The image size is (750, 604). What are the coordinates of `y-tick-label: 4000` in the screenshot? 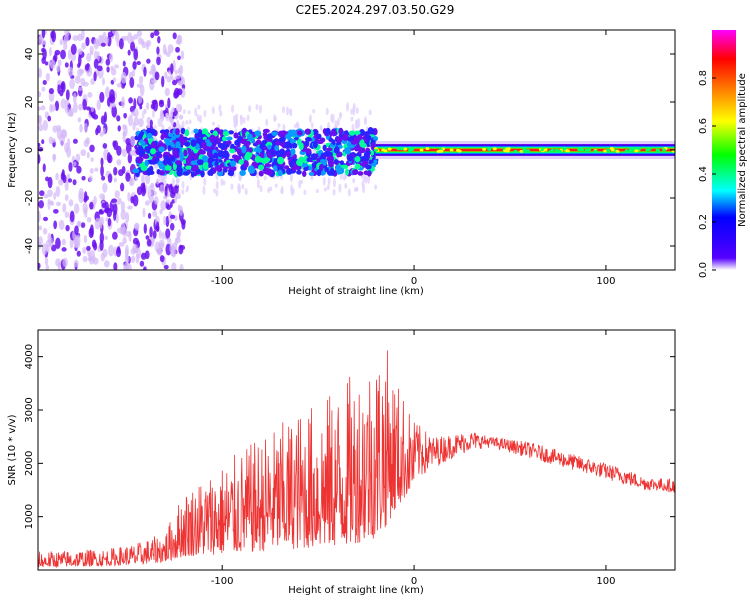 It's located at (29, 356).